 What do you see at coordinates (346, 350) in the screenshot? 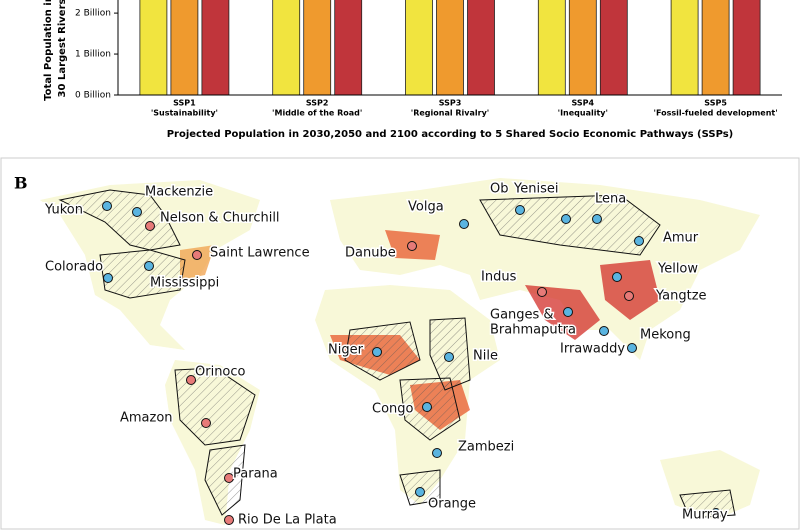
I see `basin-label: Niger` at bounding box center [346, 350].